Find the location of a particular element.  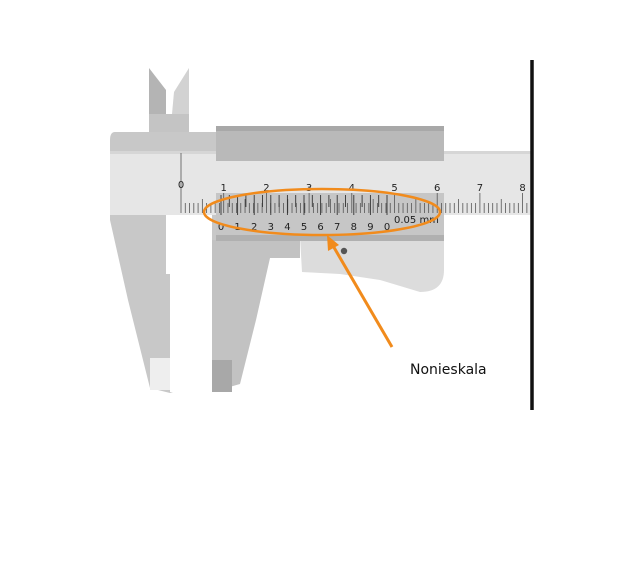

main-scale-label: 6 is located at coordinates (437, 188).